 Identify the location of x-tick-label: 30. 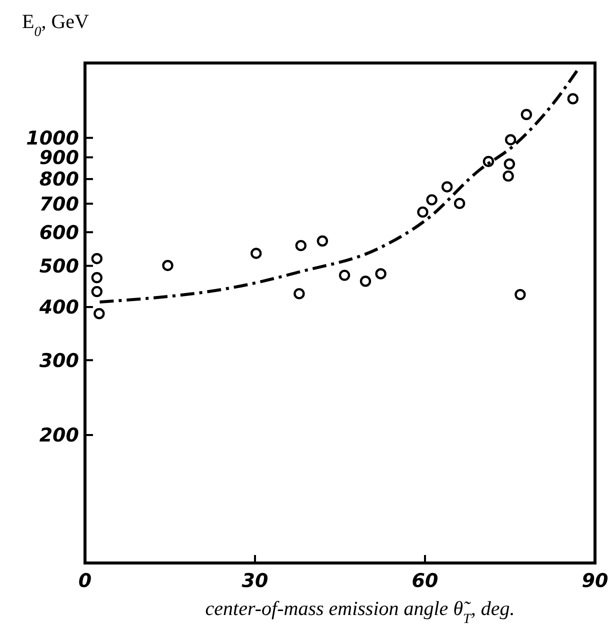
(255, 581).